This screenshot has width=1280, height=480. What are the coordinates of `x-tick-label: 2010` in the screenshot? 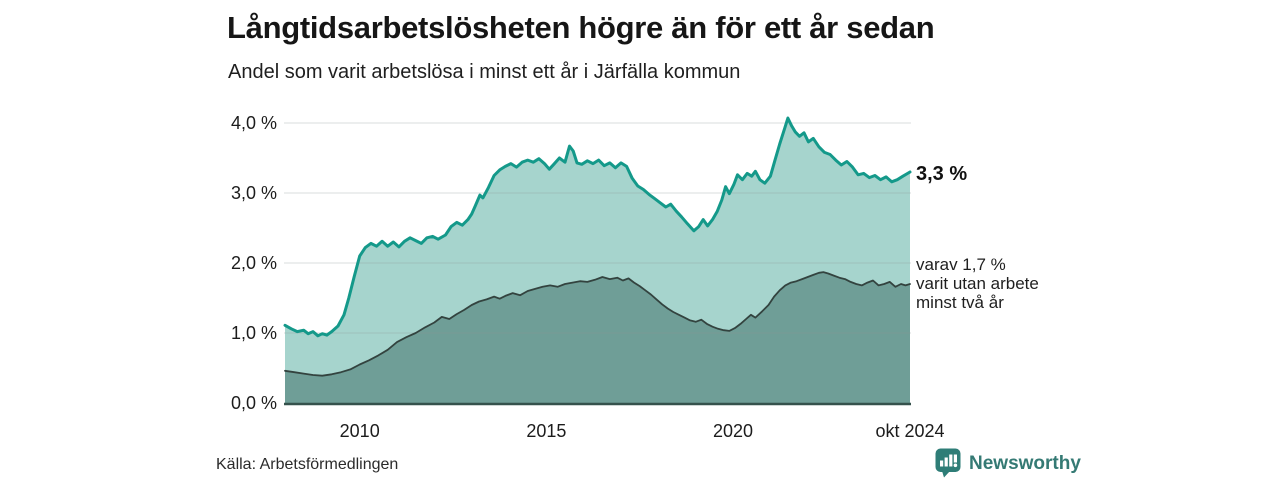 It's located at (359, 431).